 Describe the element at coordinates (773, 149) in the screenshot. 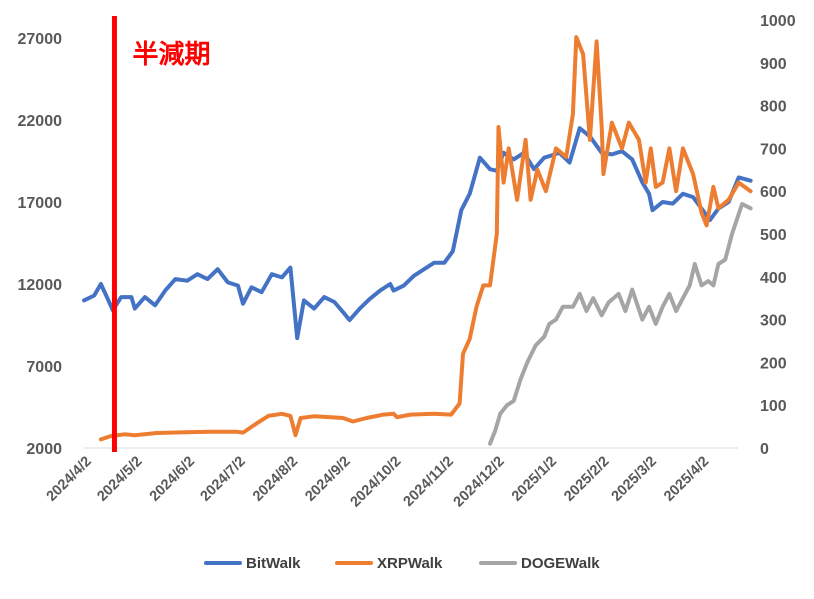

I see `right-axis-tick-label: 700` at that location.